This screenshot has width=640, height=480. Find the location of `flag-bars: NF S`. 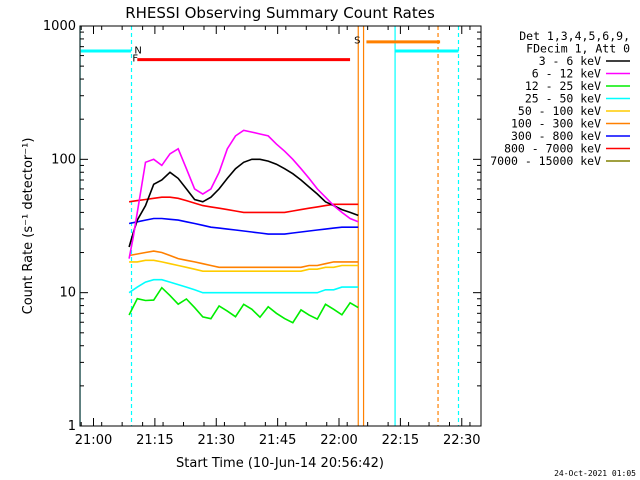

flag-bars: NF S is located at coordinates (269, 50).